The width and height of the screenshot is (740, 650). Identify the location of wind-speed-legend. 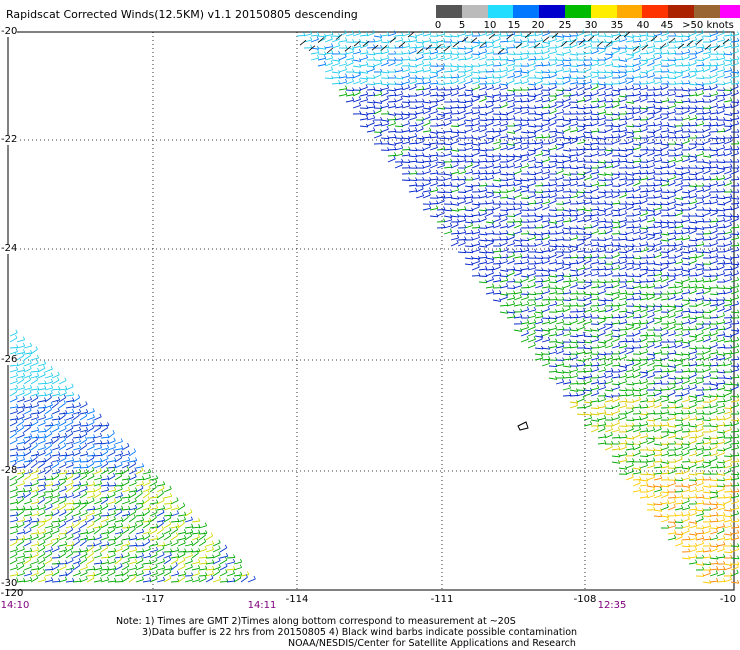
(588, 11).